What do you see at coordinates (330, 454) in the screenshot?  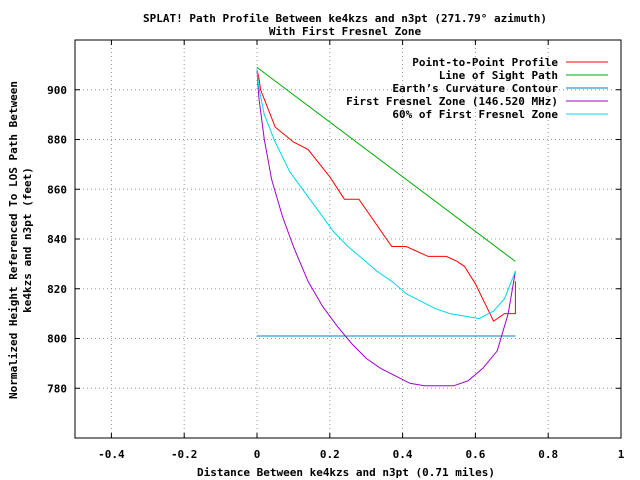 I see `x-tick-label: 0.2` at bounding box center [330, 454].